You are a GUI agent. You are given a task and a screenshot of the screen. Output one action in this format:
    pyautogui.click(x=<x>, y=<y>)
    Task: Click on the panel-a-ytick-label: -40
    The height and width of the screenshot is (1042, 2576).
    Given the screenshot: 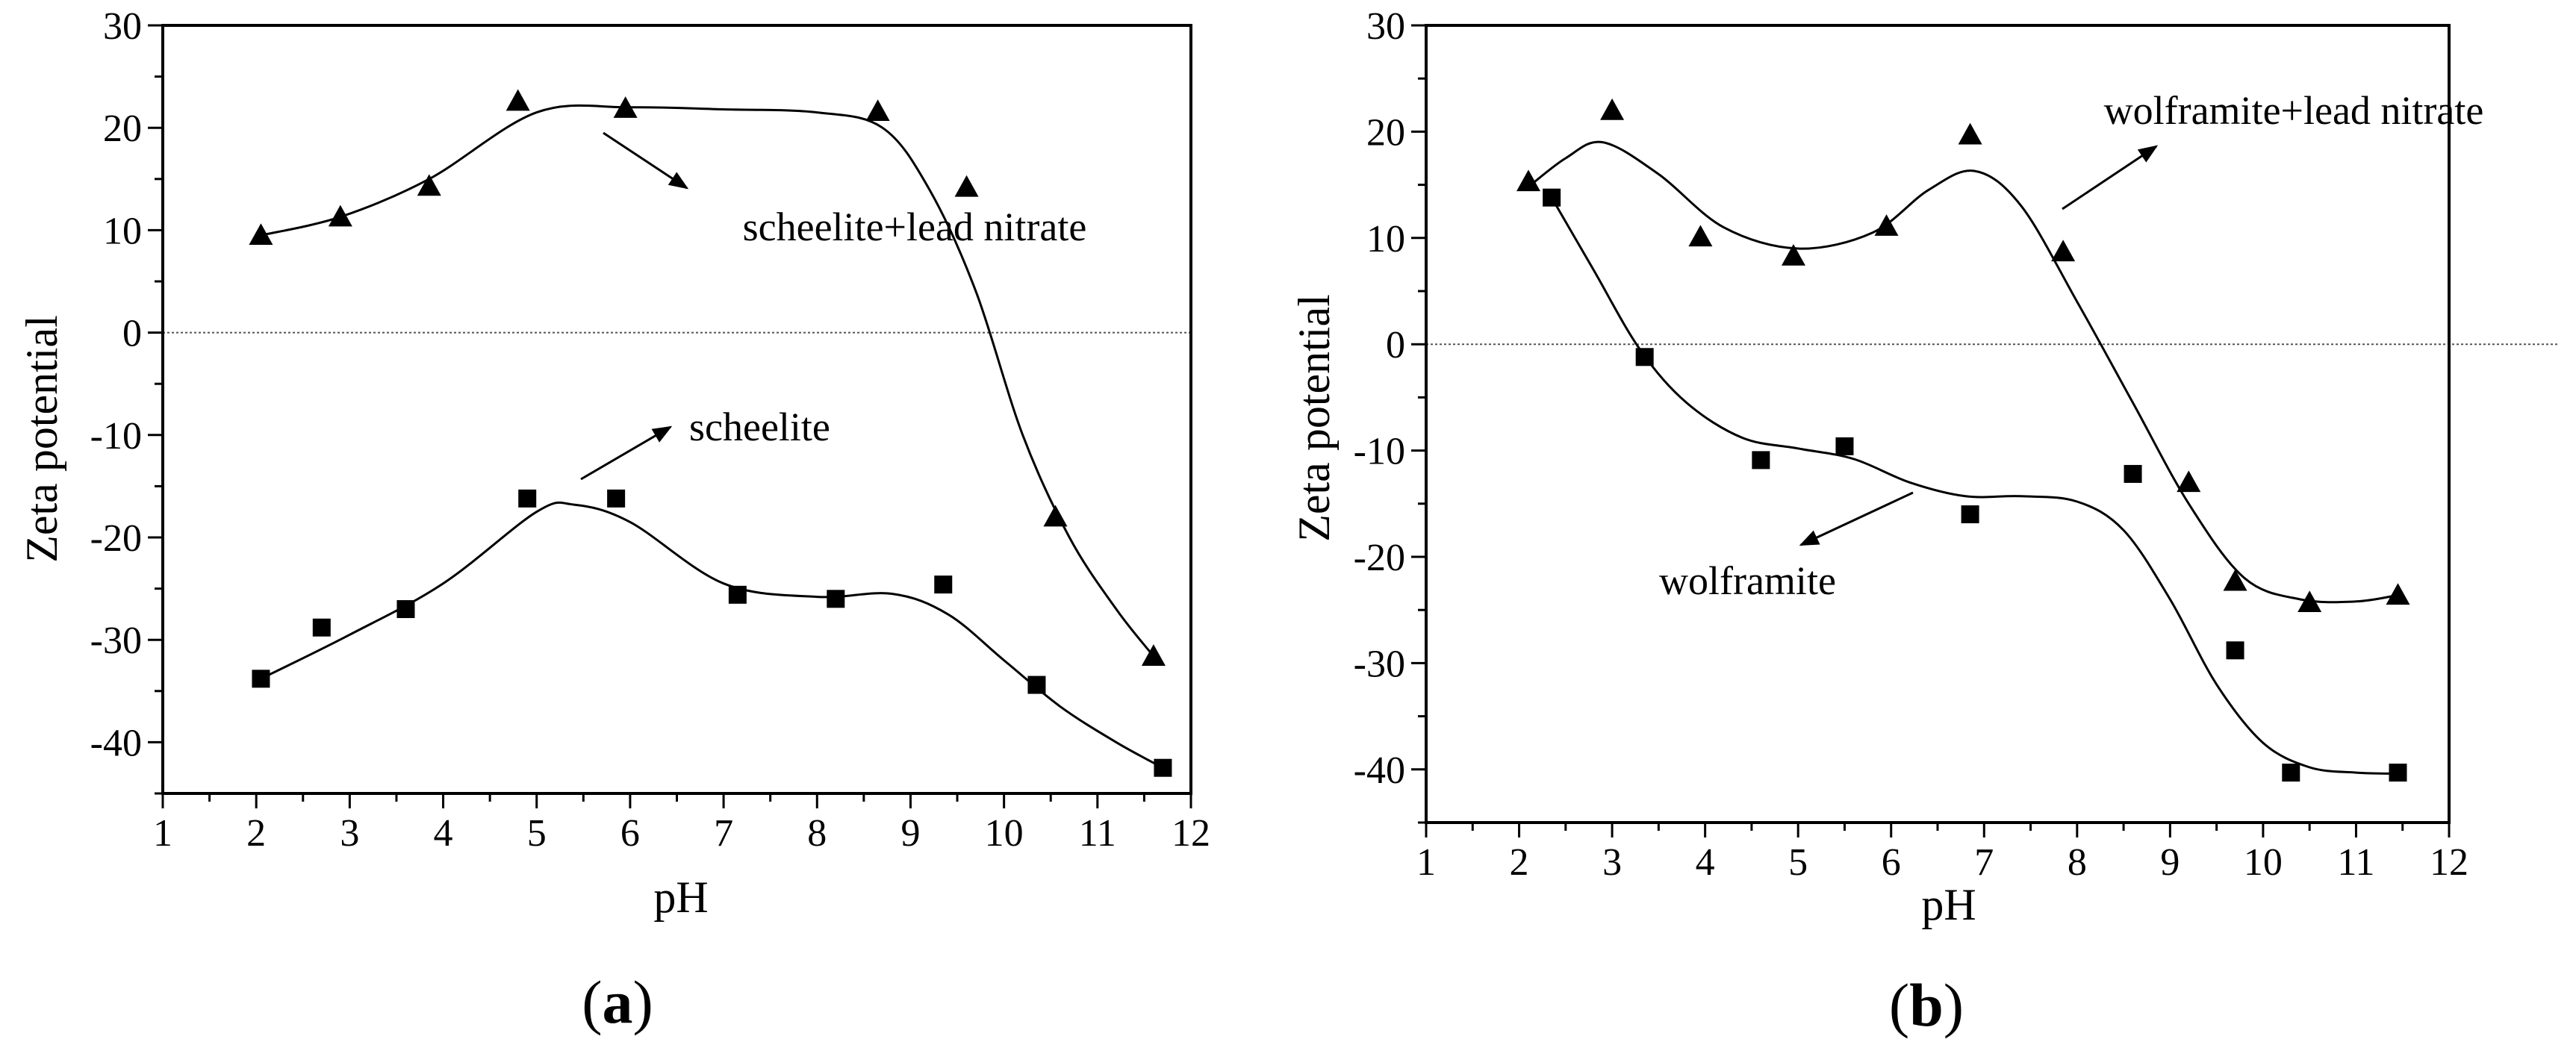 What is the action you would take?
    pyautogui.click(x=116, y=743)
    